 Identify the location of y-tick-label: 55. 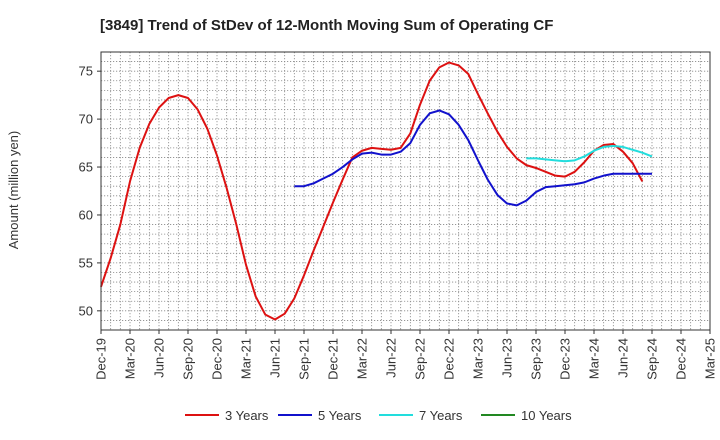
(86, 262).